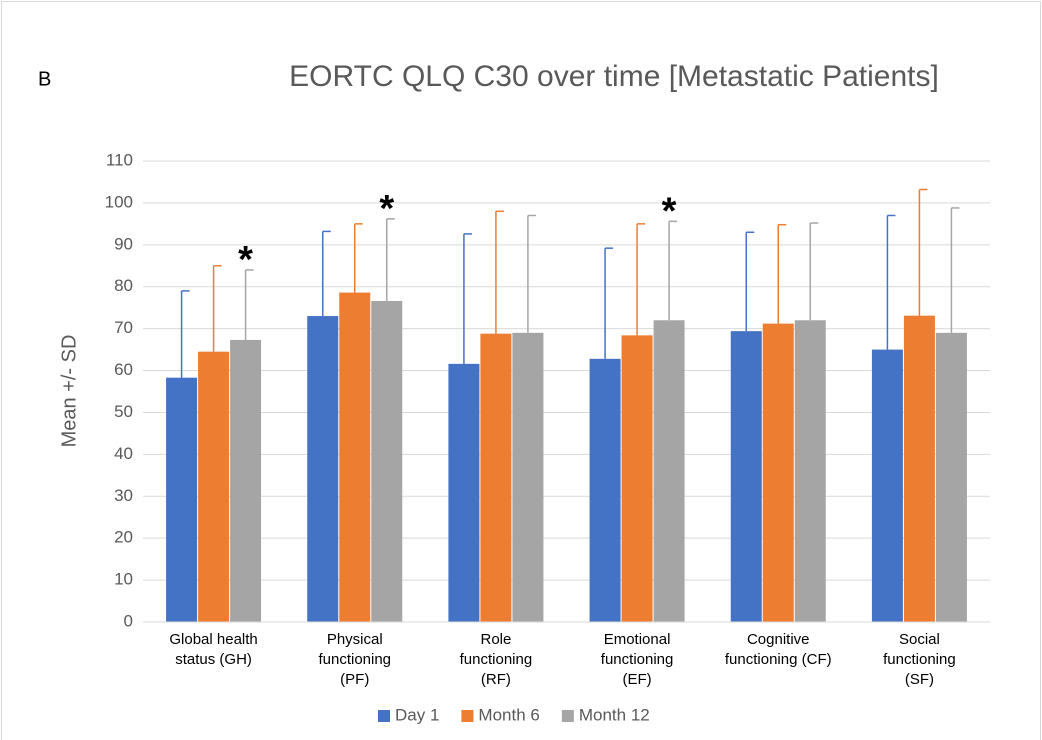 The width and height of the screenshot is (1042, 740). I want to click on y-tick-label: 40, so click(123, 453).